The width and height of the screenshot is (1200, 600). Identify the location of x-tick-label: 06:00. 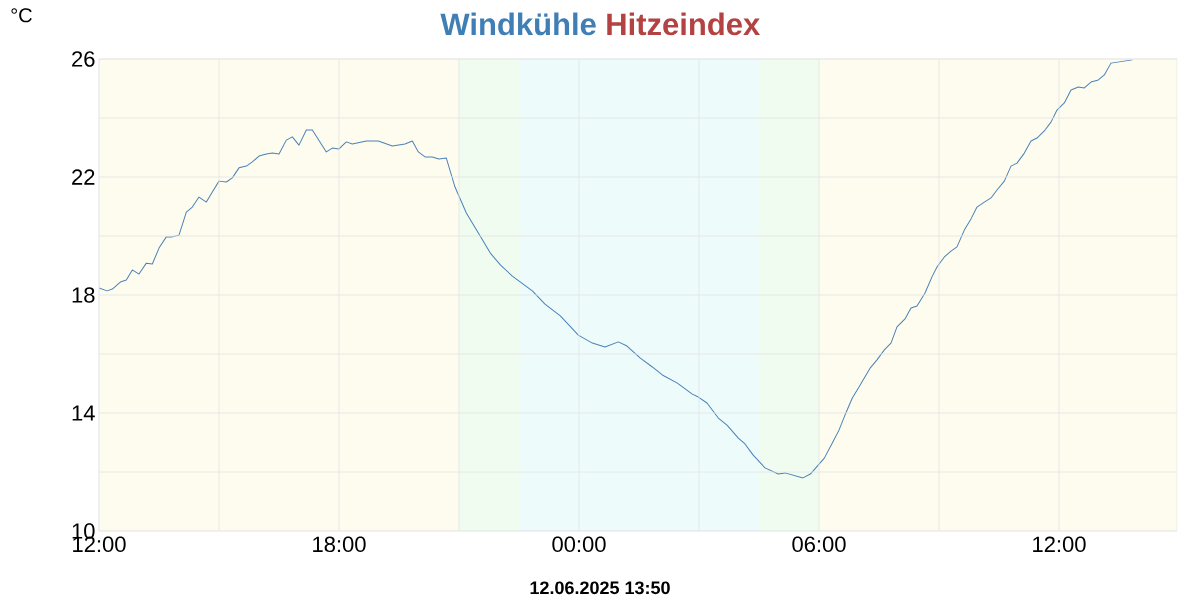
(819, 544).